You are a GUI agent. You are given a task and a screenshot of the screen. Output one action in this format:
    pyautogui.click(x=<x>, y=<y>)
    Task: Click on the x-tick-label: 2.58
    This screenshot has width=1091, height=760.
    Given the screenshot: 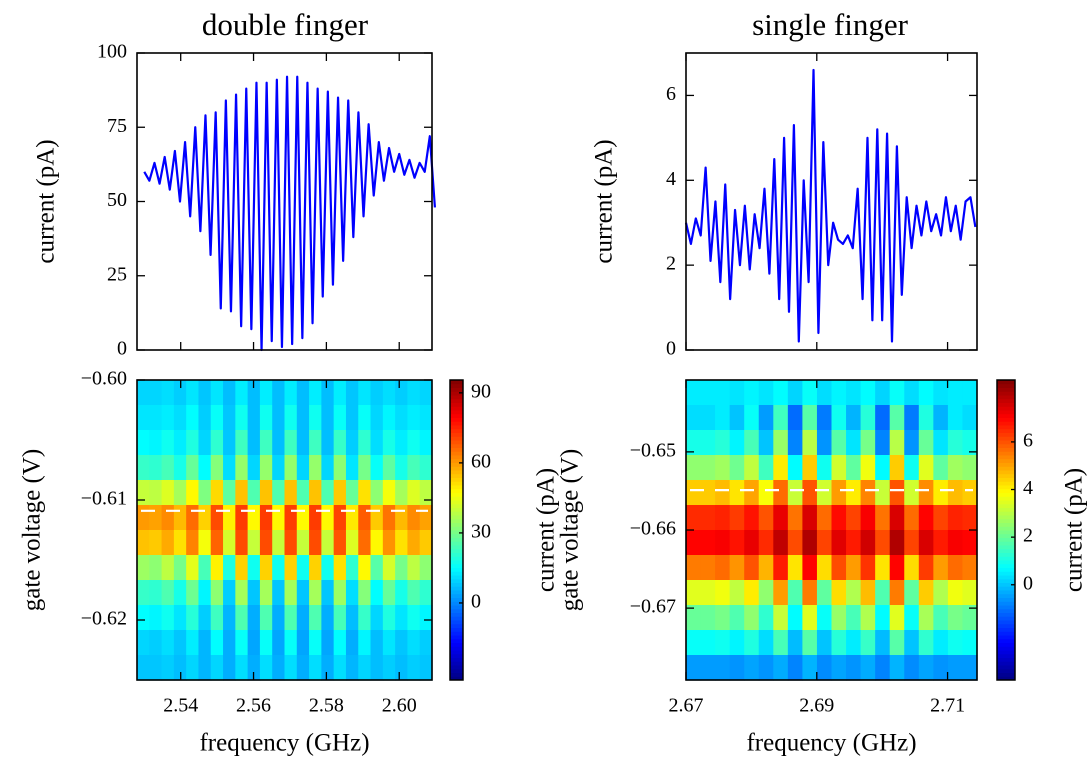 What is the action you would take?
    pyautogui.click(x=326, y=706)
    